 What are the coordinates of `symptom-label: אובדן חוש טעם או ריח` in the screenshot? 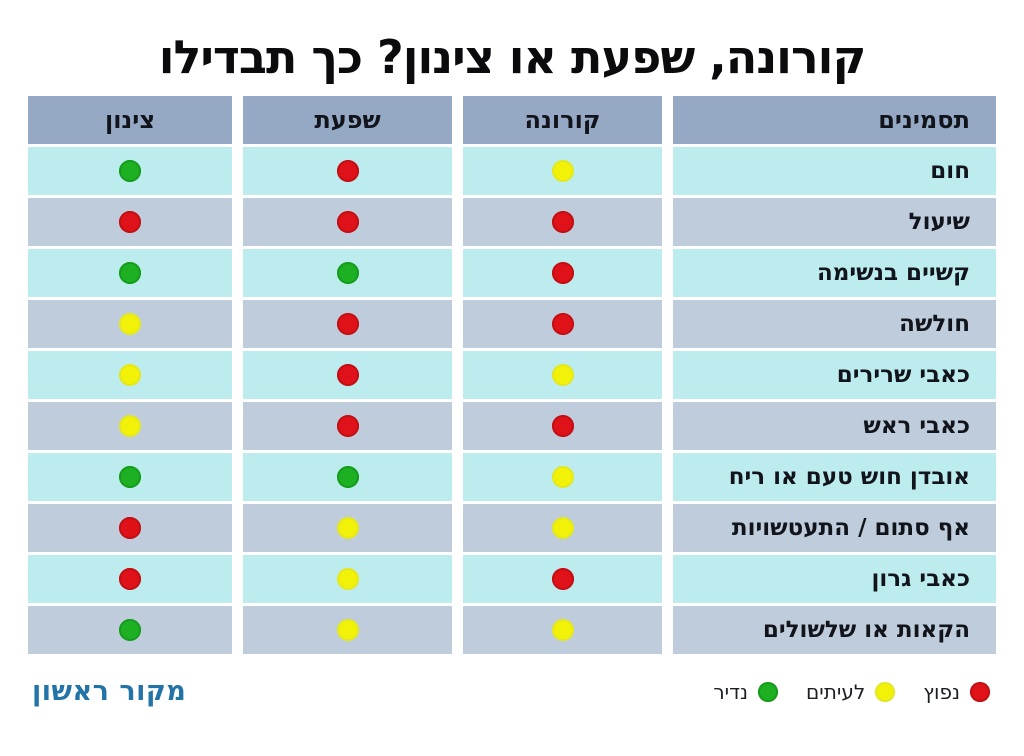 It's located at (834, 477).